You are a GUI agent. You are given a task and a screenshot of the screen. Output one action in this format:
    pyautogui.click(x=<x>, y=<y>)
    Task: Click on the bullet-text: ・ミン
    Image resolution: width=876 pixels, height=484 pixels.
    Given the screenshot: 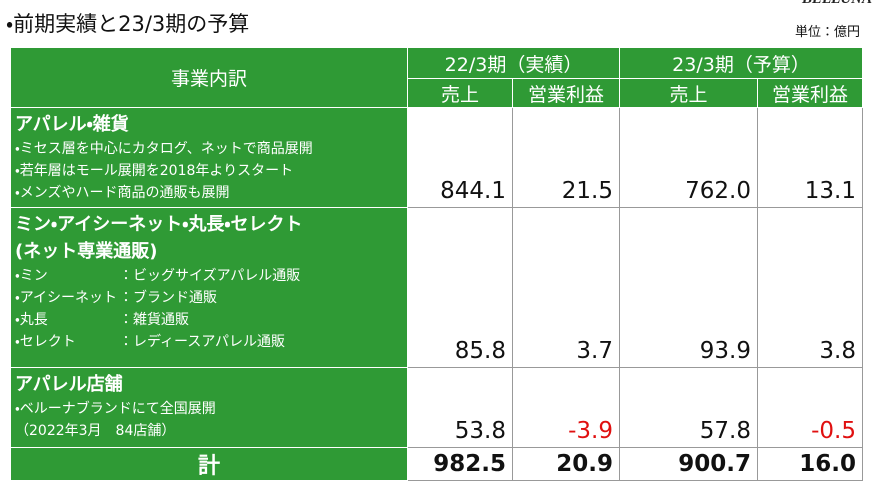 What is the action you would take?
    pyautogui.click(x=31, y=276)
    